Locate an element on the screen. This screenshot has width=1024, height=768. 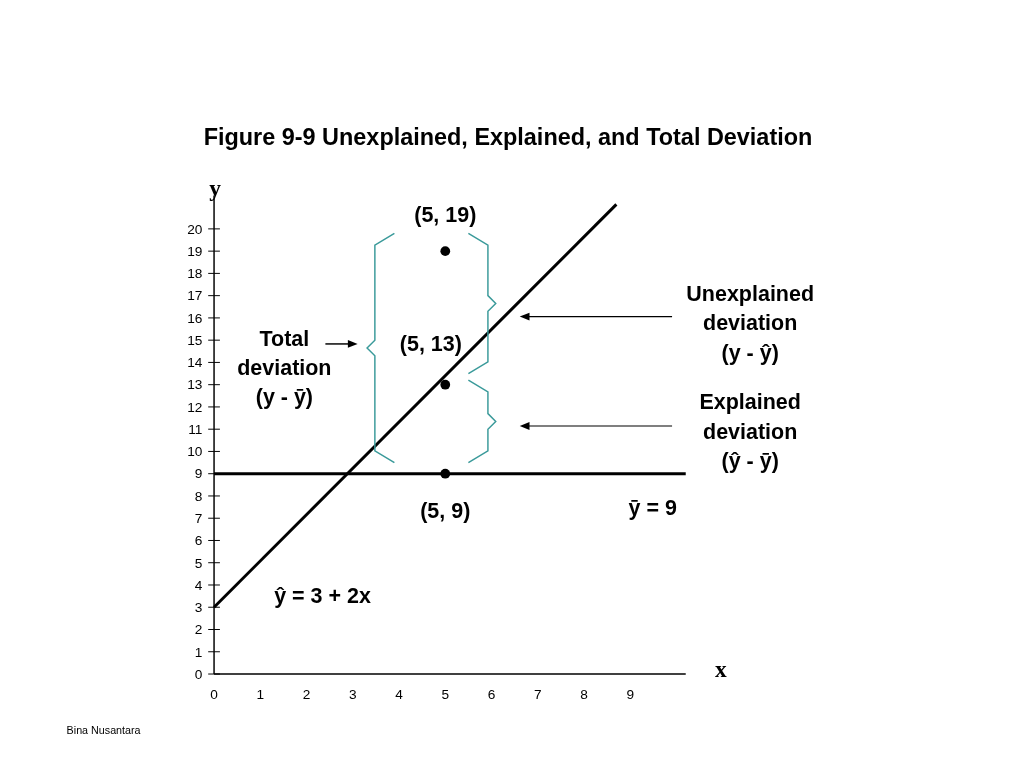
annotation: Total deviation (y - ȳ) is located at coordinates (284, 368).